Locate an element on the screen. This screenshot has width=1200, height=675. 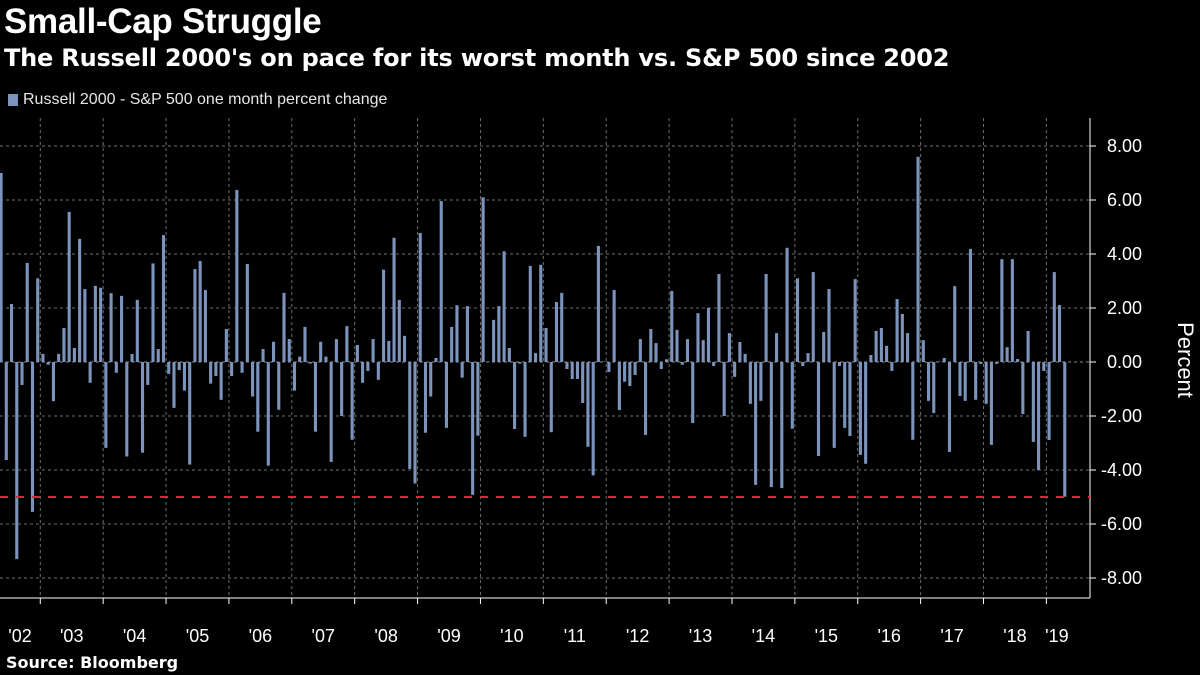
y-tick-label: -4.00 is located at coordinates (1121, 470).